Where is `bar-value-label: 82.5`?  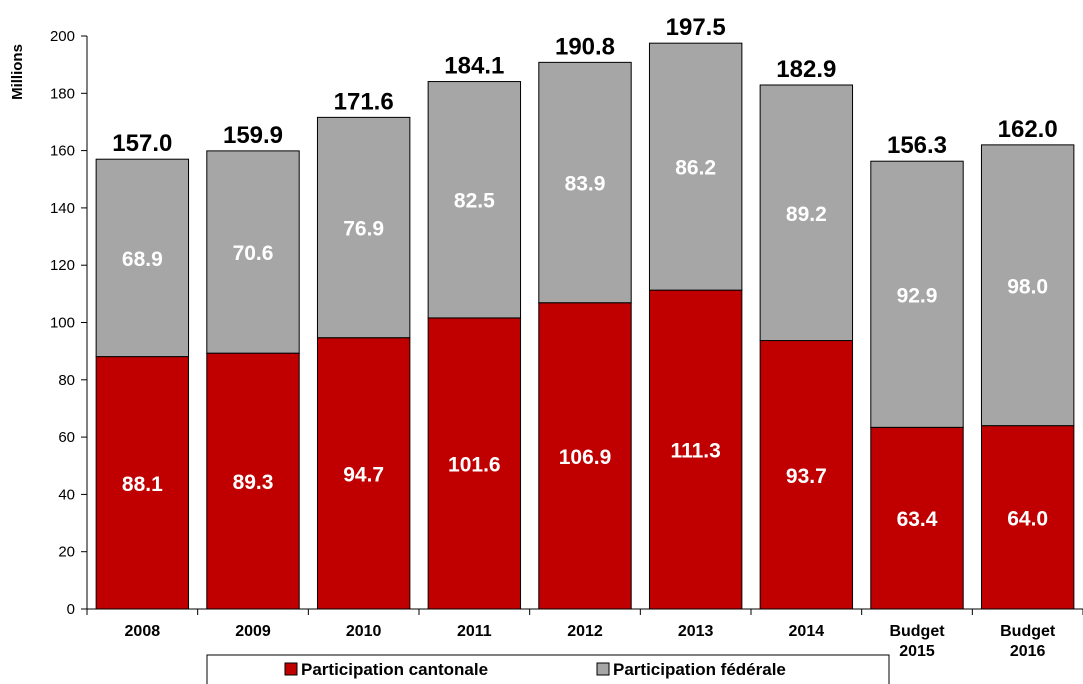 bar-value-label: 82.5 is located at coordinates (474, 201).